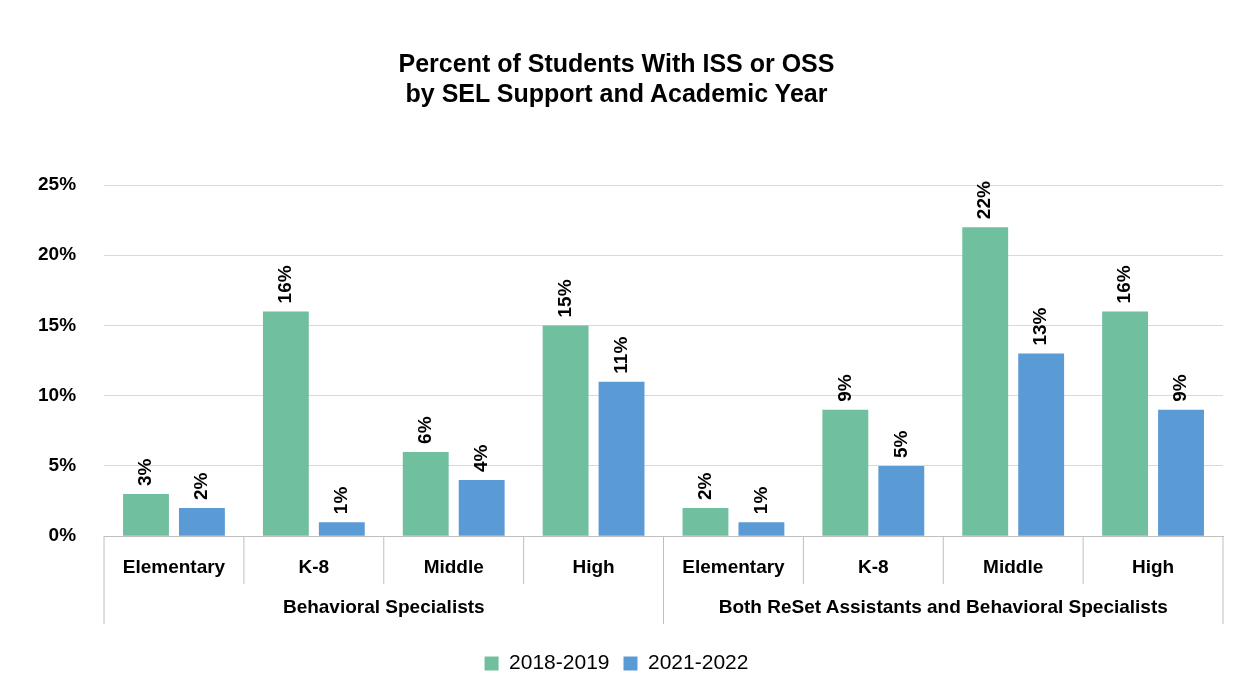 Image resolution: width=1241 pixels, height=684 pixels. What do you see at coordinates (57, 184) in the screenshot?
I see `y-tick-label: 25%` at bounding box center [57, 184].